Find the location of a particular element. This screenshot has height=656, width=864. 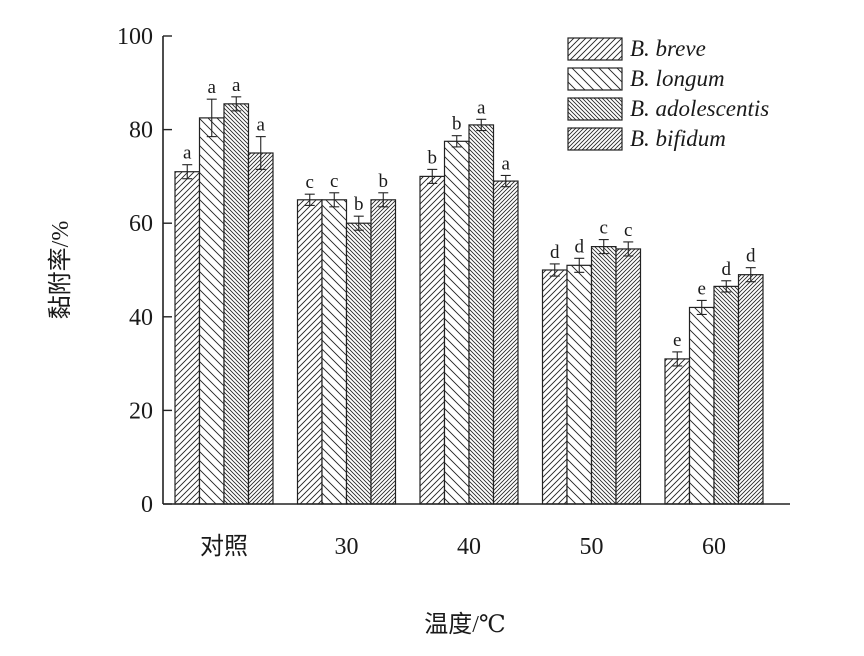

y-tick-label: 0 is located at coordinates (147, 505).